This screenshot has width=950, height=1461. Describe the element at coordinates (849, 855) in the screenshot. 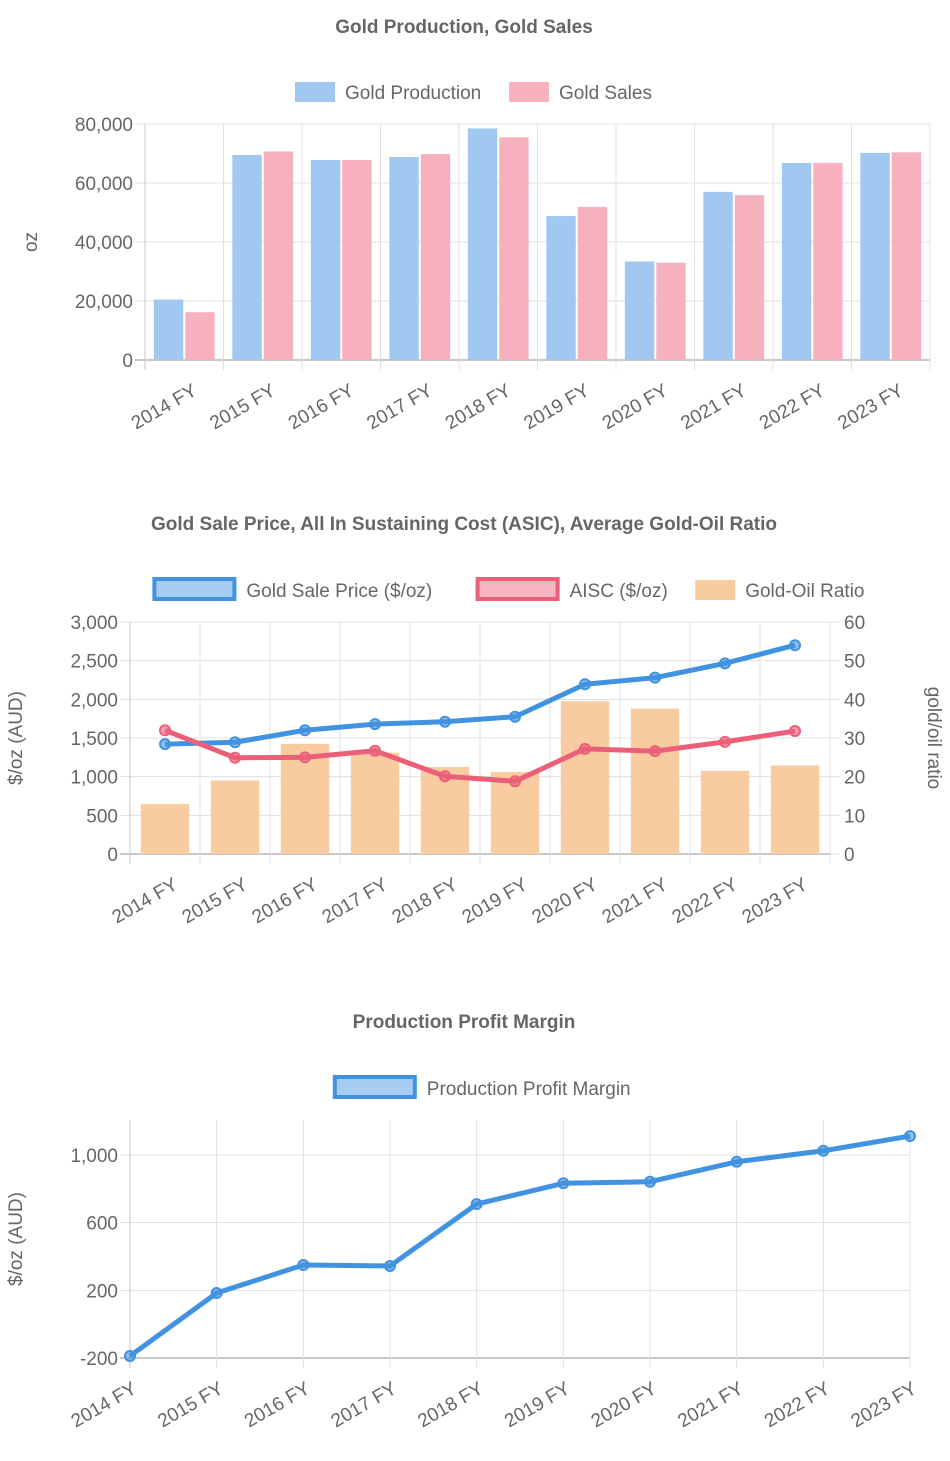

I see `y-right-tick-label: 0` at that location.